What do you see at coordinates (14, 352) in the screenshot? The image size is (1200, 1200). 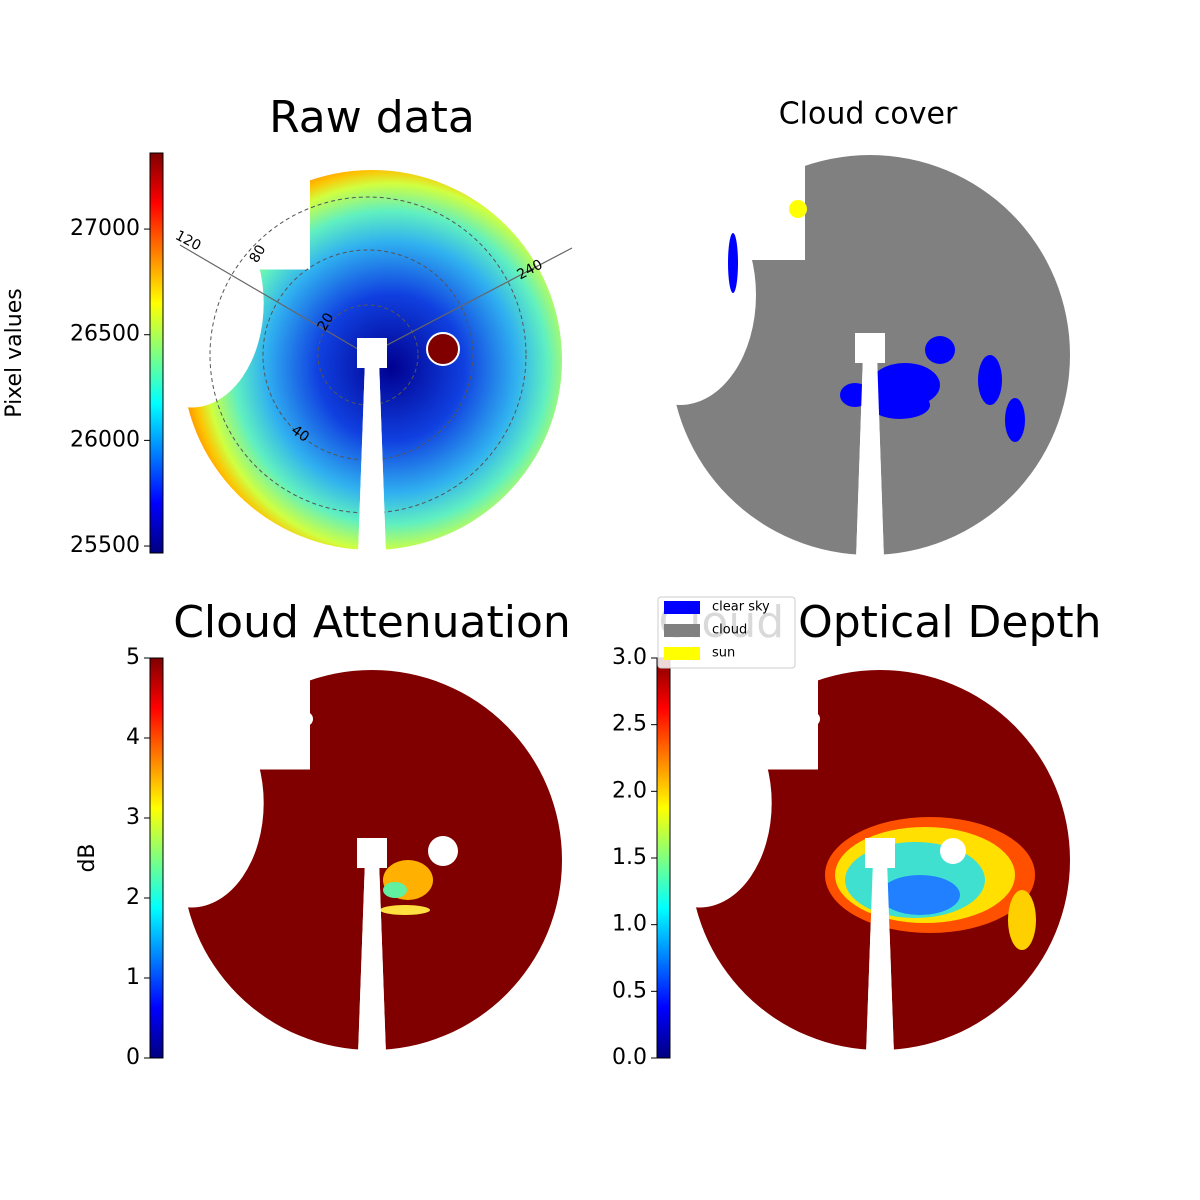 I see `colorbar-label: Pixel values` at bounding box center [14, 352].